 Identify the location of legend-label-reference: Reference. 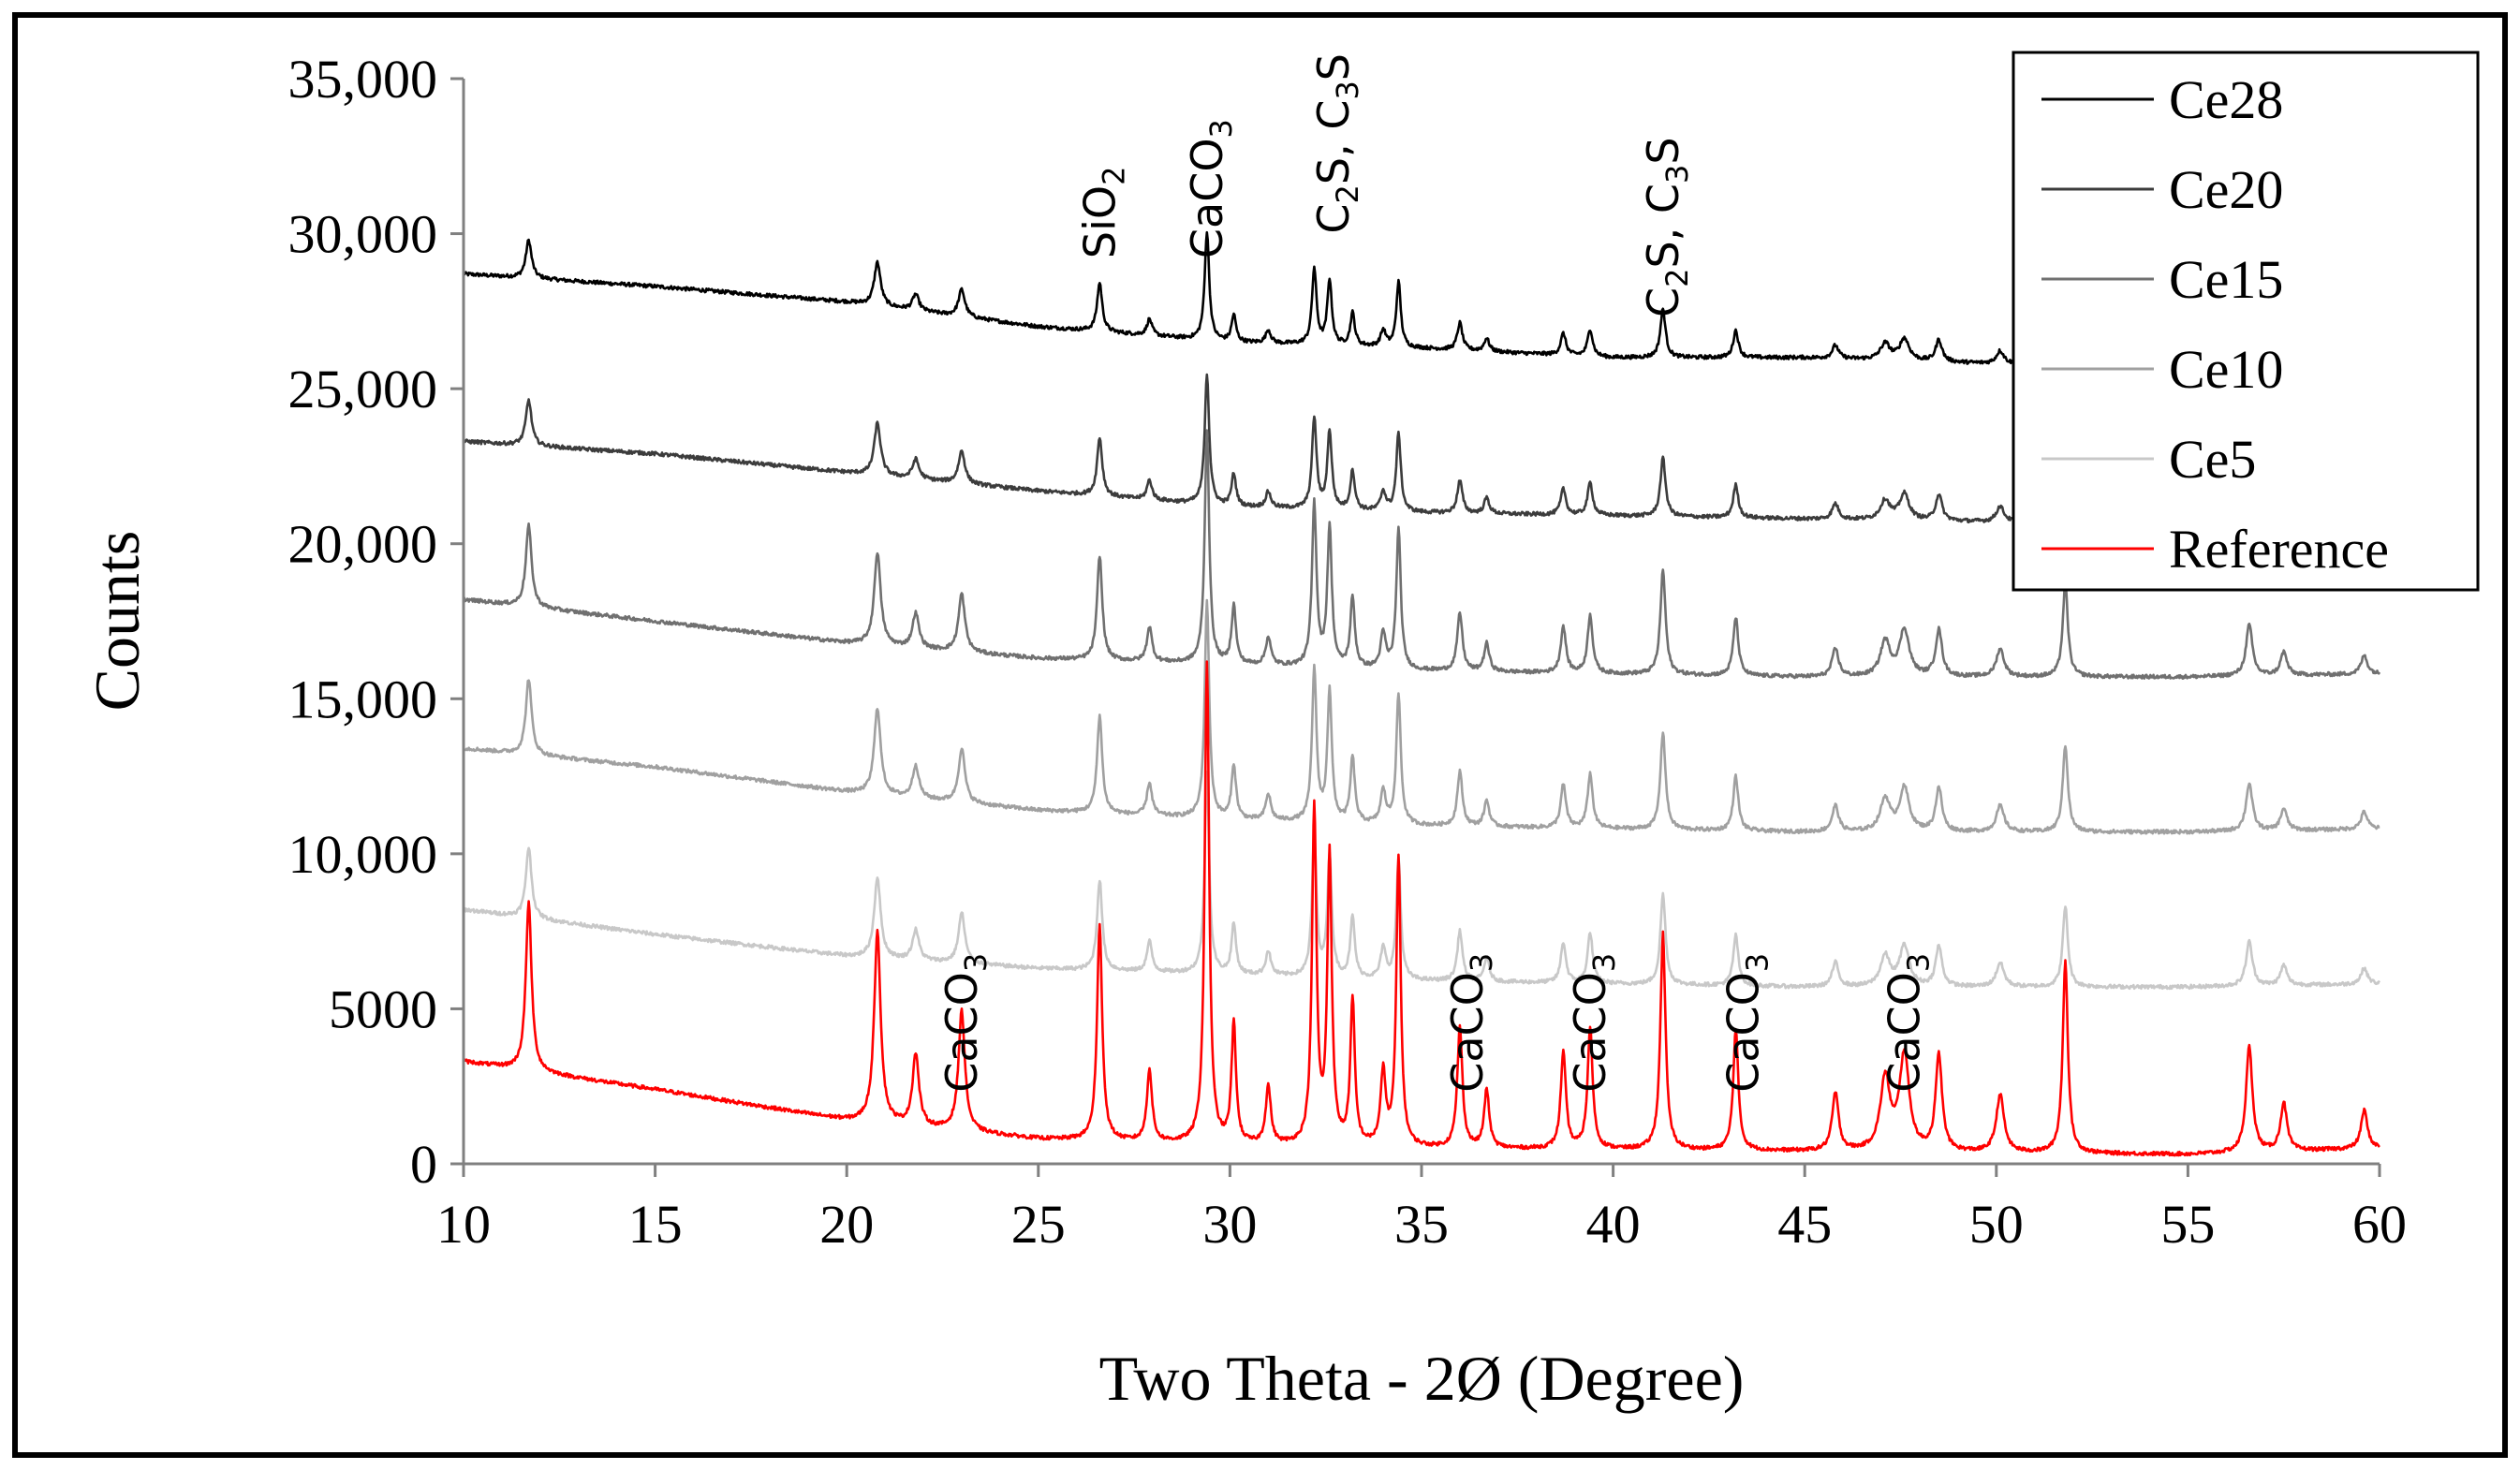
(2279, 549).